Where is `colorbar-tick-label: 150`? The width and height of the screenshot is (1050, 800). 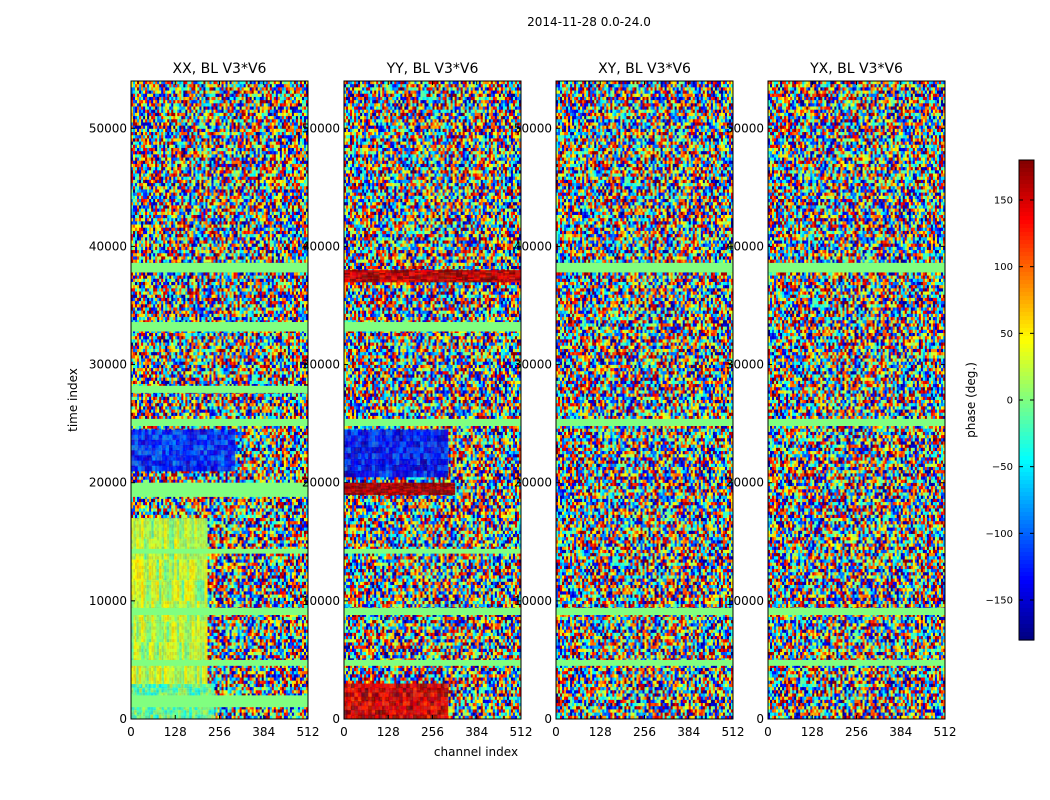
colorbar-tick-label: 150 is located at coordinates (1003, 201).